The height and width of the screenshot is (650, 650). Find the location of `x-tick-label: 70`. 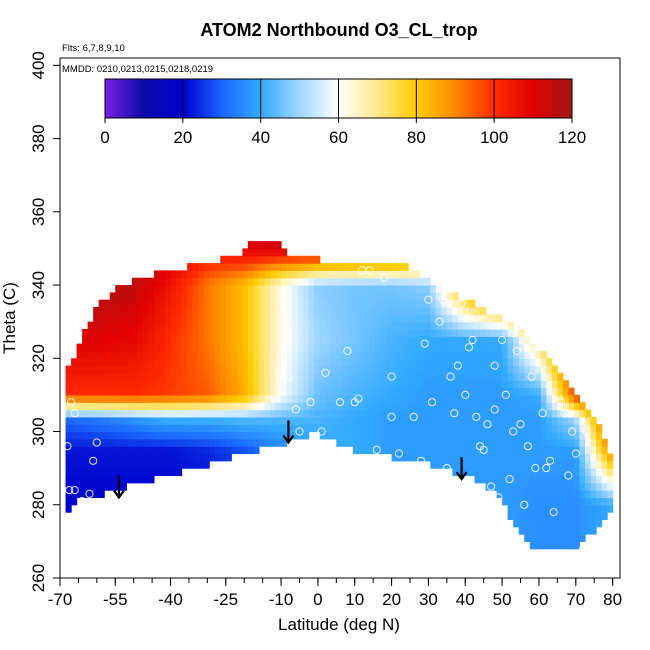

x-tick-label: 70 is located at coordinates (575, 599).